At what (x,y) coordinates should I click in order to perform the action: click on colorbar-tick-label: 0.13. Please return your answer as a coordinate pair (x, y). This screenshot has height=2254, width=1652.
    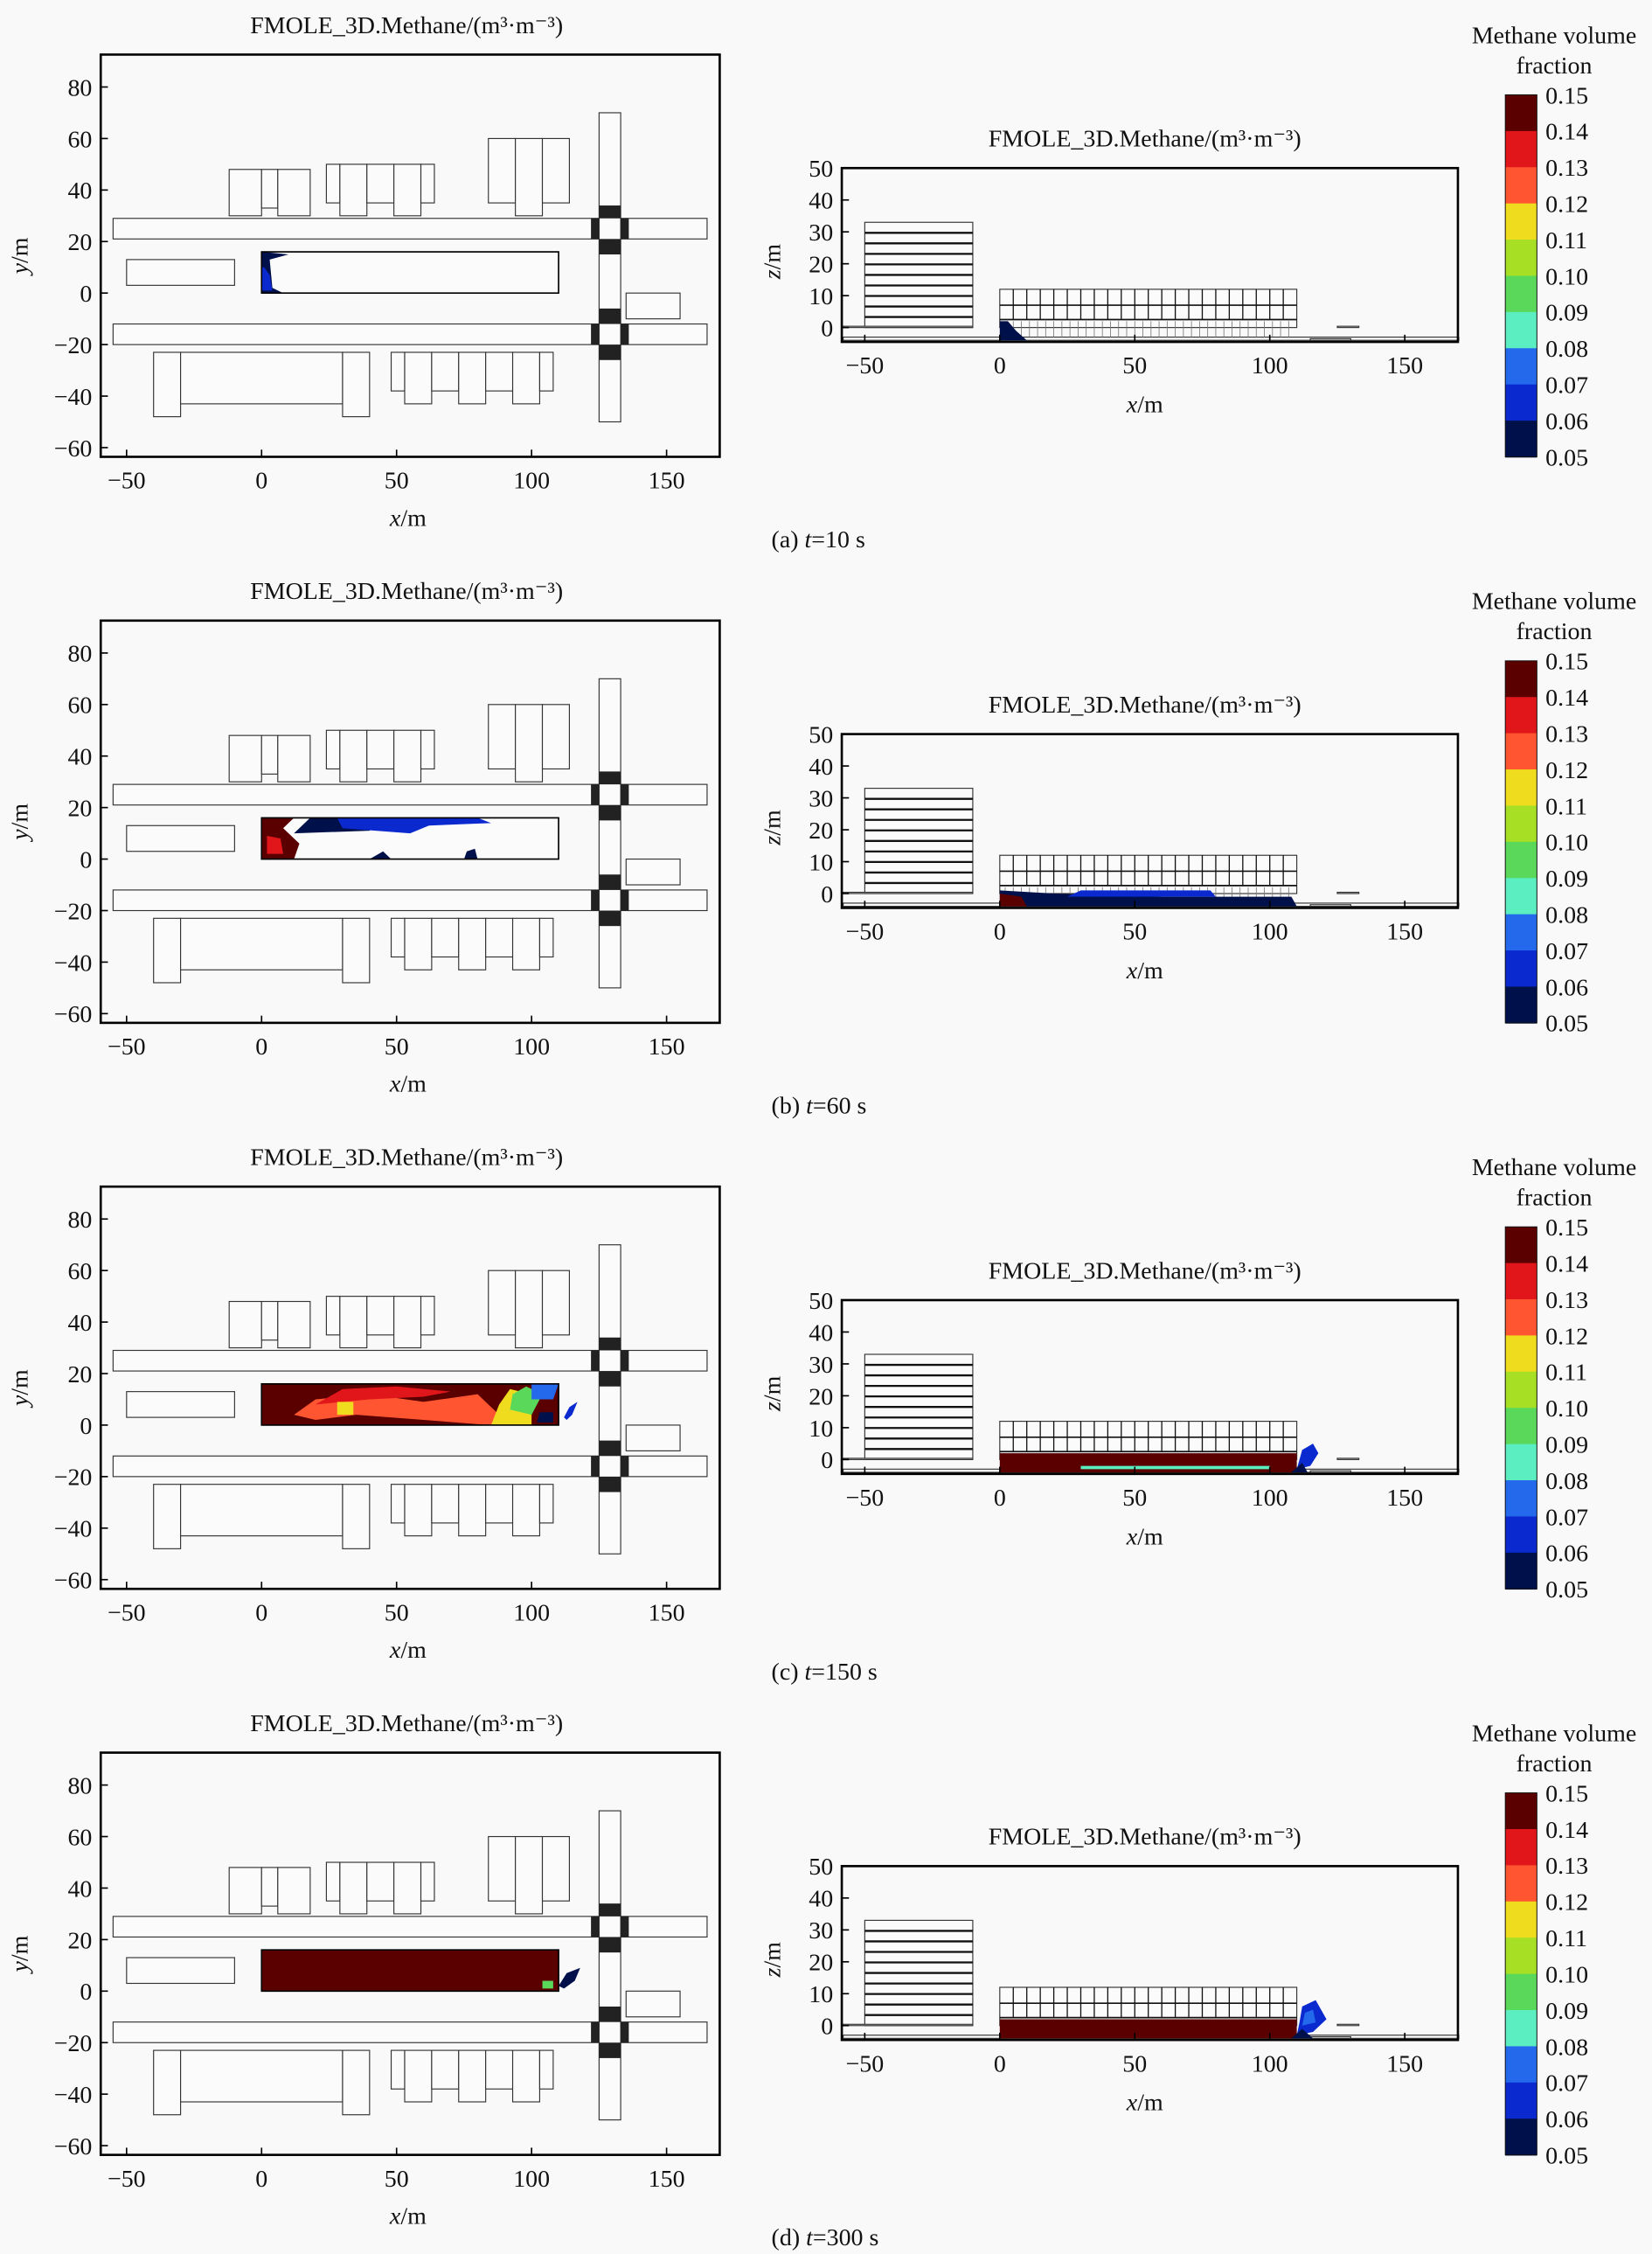
    Looking at the image, I should click on (1567, 168).